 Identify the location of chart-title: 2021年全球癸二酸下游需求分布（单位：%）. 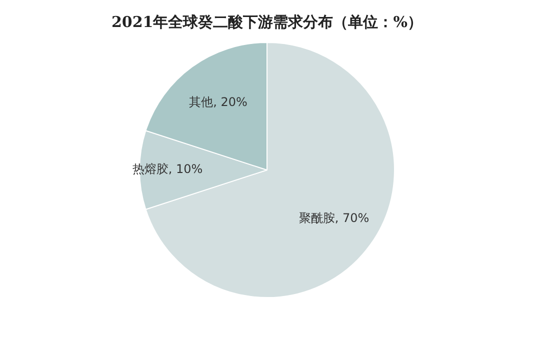
(267, 21).